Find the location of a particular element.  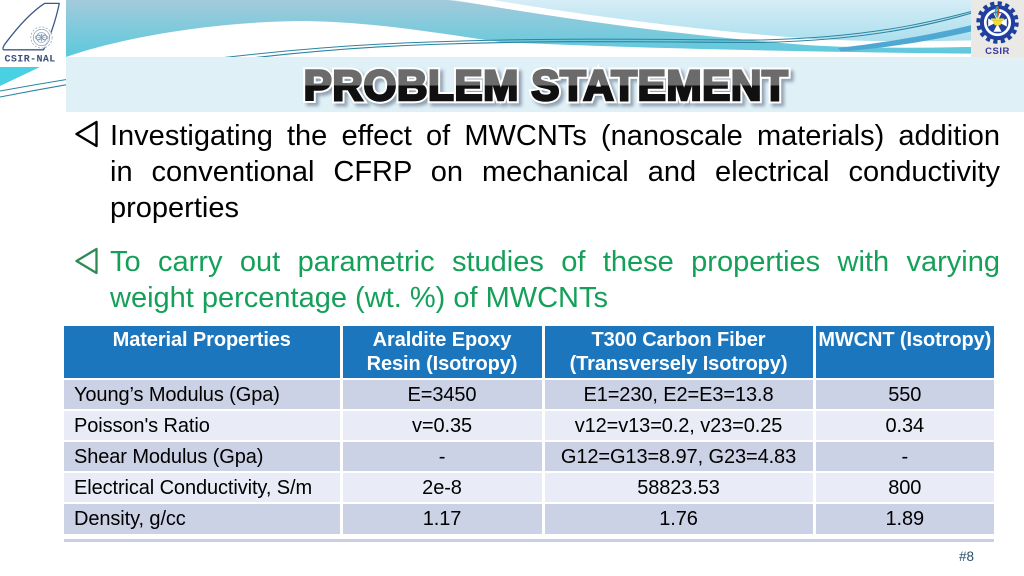

svg-text: PROBLEM STATEMENT is located at coordinates (546, 85).